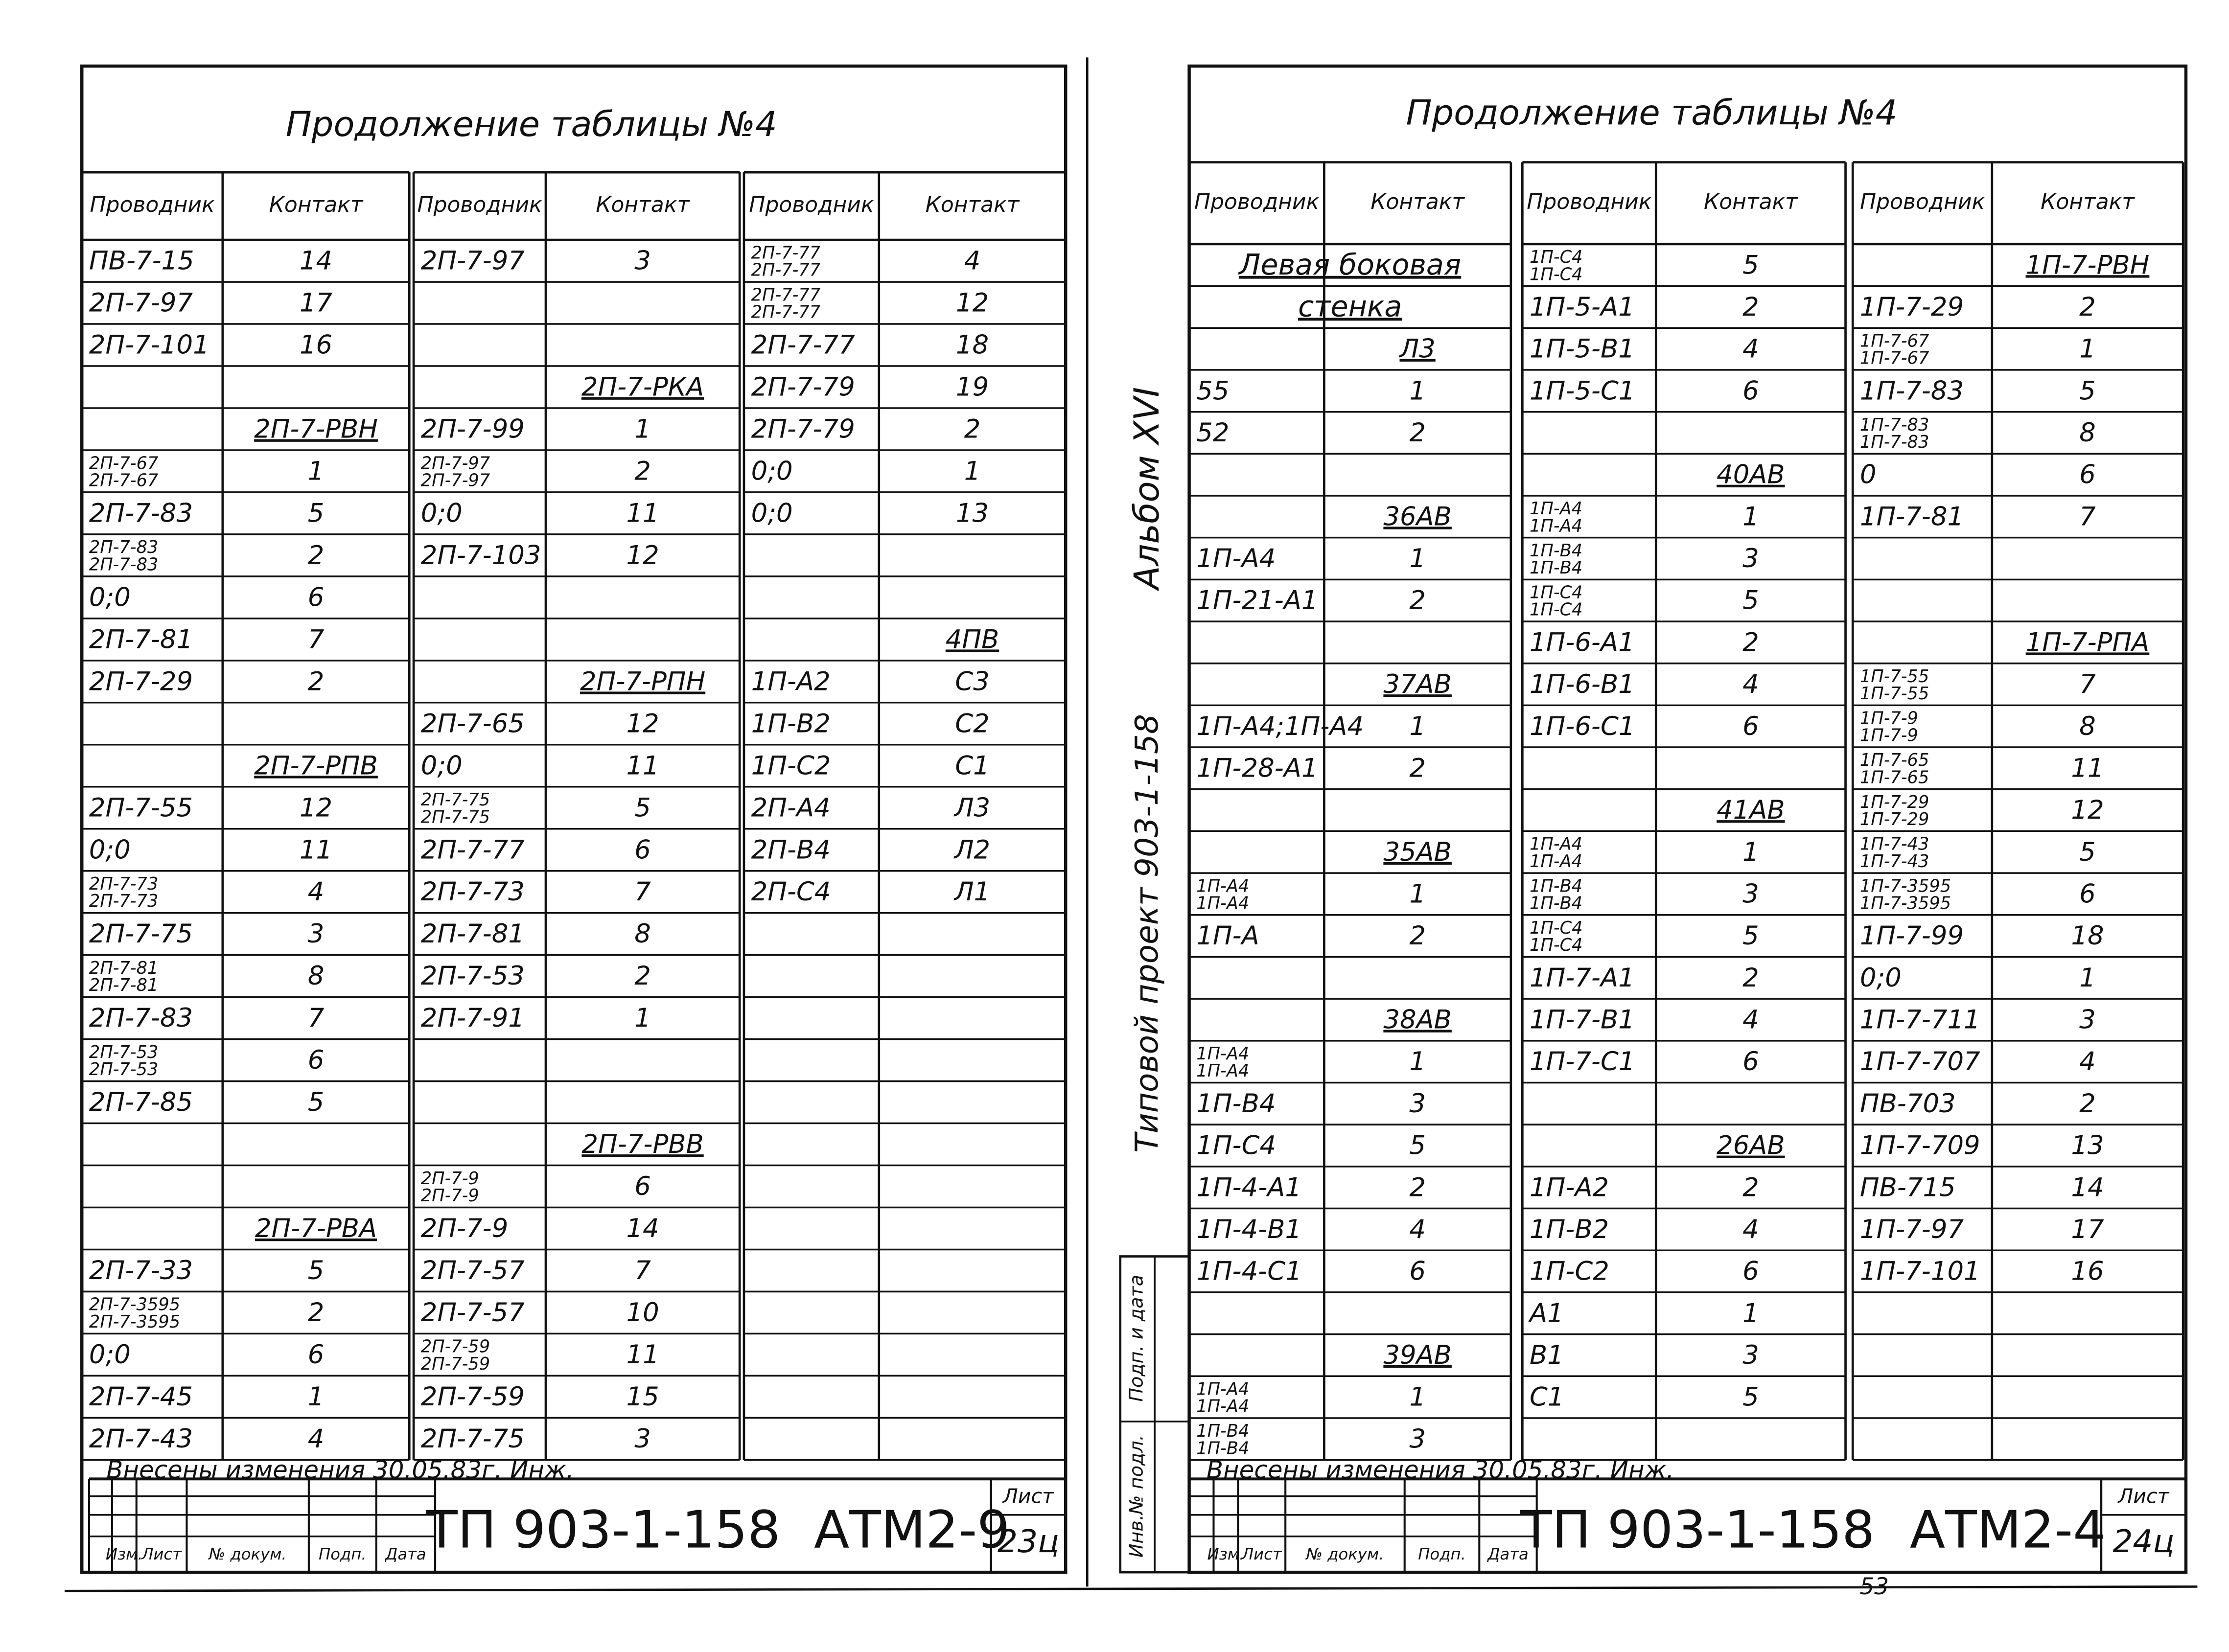 The height and width of the screenshot is (1652, 2229). Describe the element at coordinates (972, 345) in the screenshot. I see `cell-text: 18` at that location.